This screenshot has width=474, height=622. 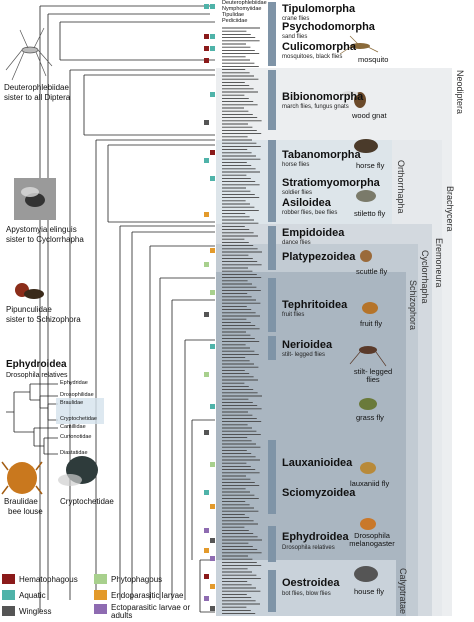 I want to click on inset-taxon-diastatidae: Diastatidae, so click(x=74, y=453).